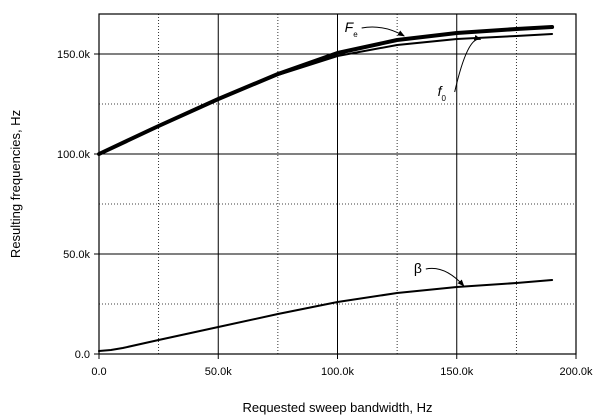 Image resolution: width=597 pixels, height=418 pixels. What do you see at coordinates (74, 155) in the screenshot?
I see `y-tick-label: 100.0k` at bounding box center [74, 155].